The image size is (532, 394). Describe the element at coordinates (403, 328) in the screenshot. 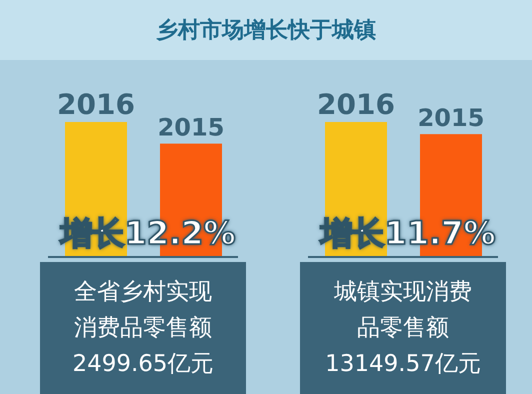

I see `text: 城镇实现消费品零售额13149.57亿元` at that location.